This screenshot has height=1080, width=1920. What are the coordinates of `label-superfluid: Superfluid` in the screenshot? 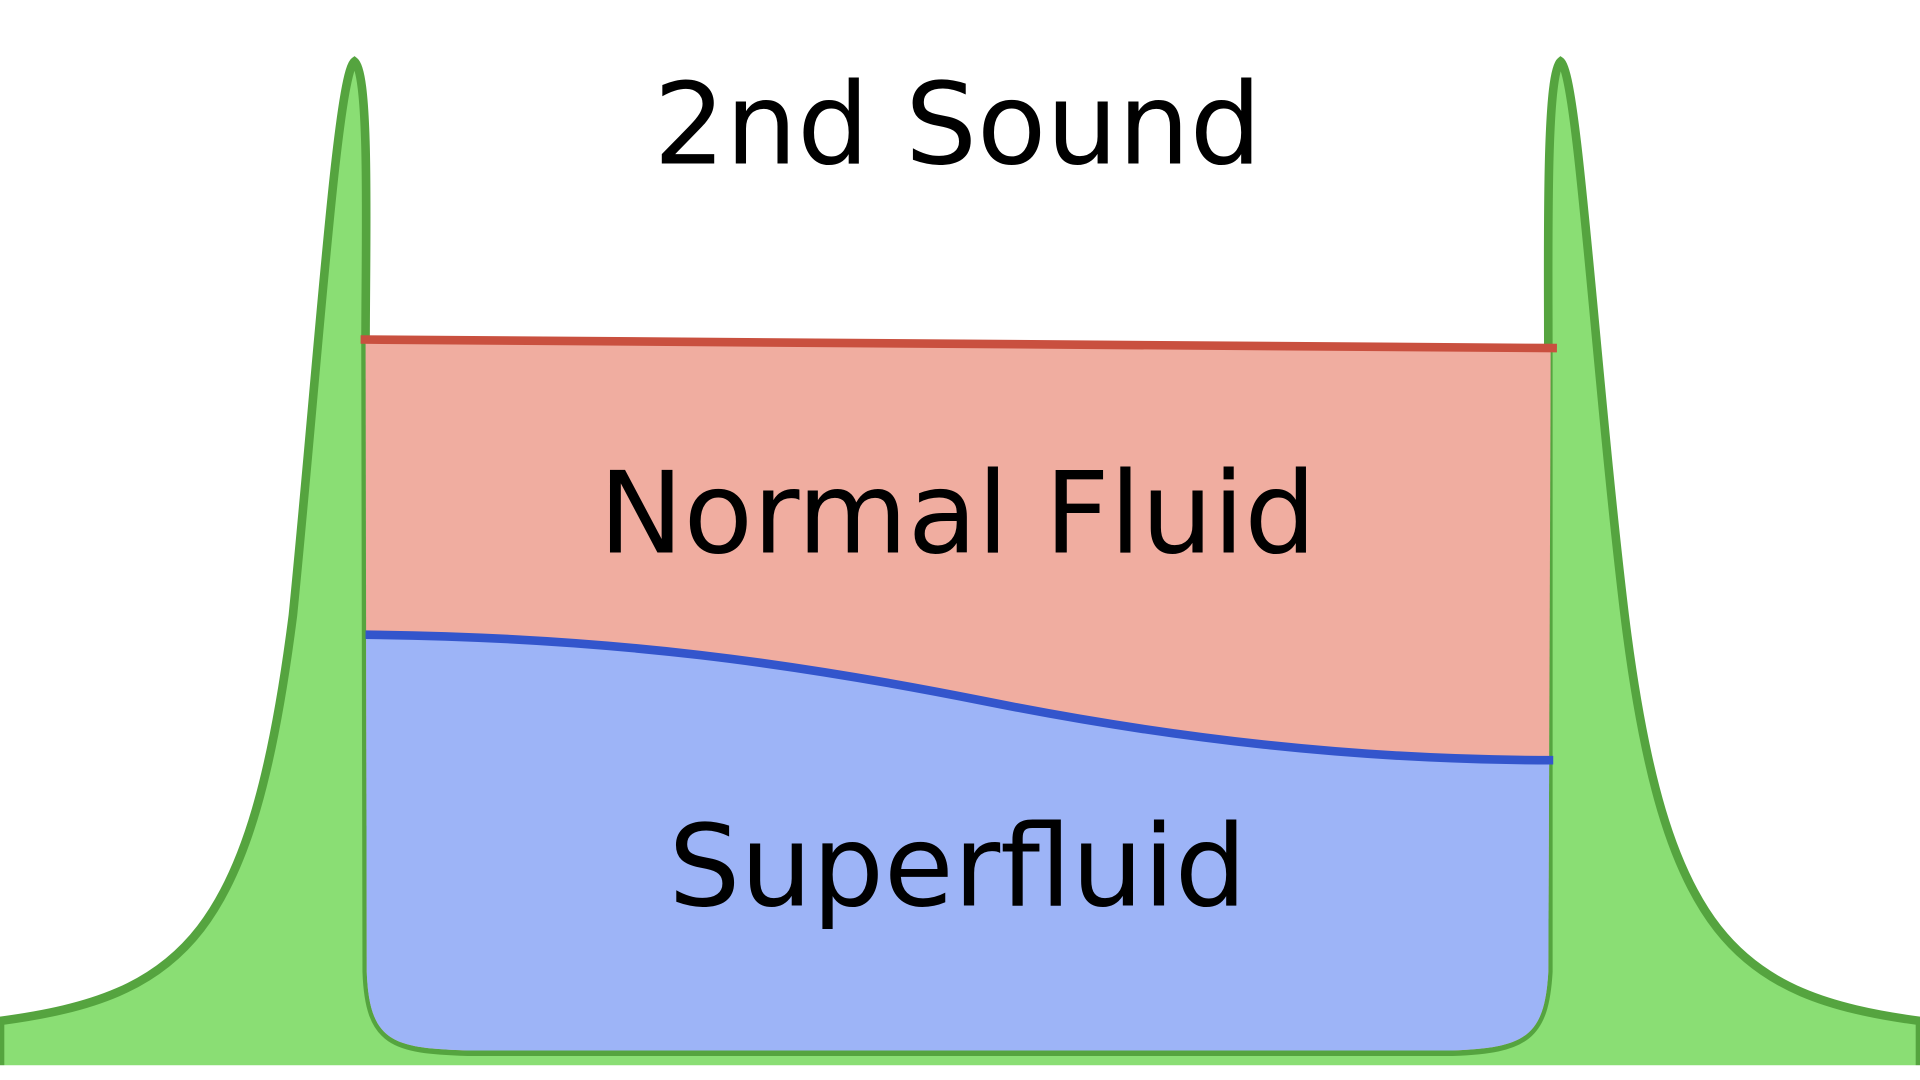 It's located at (957, 866).